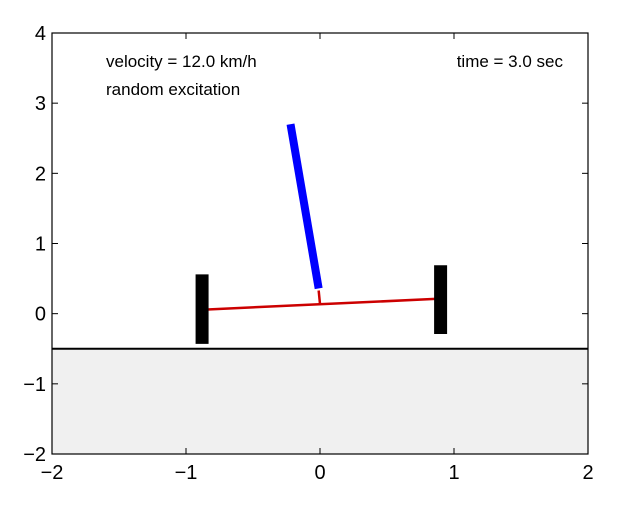 The image size is (617, 516). What do you see at coordinates (34, 455) in the screenshot?
I see `y-tick-label: −2` at bounding box center [34, 455].